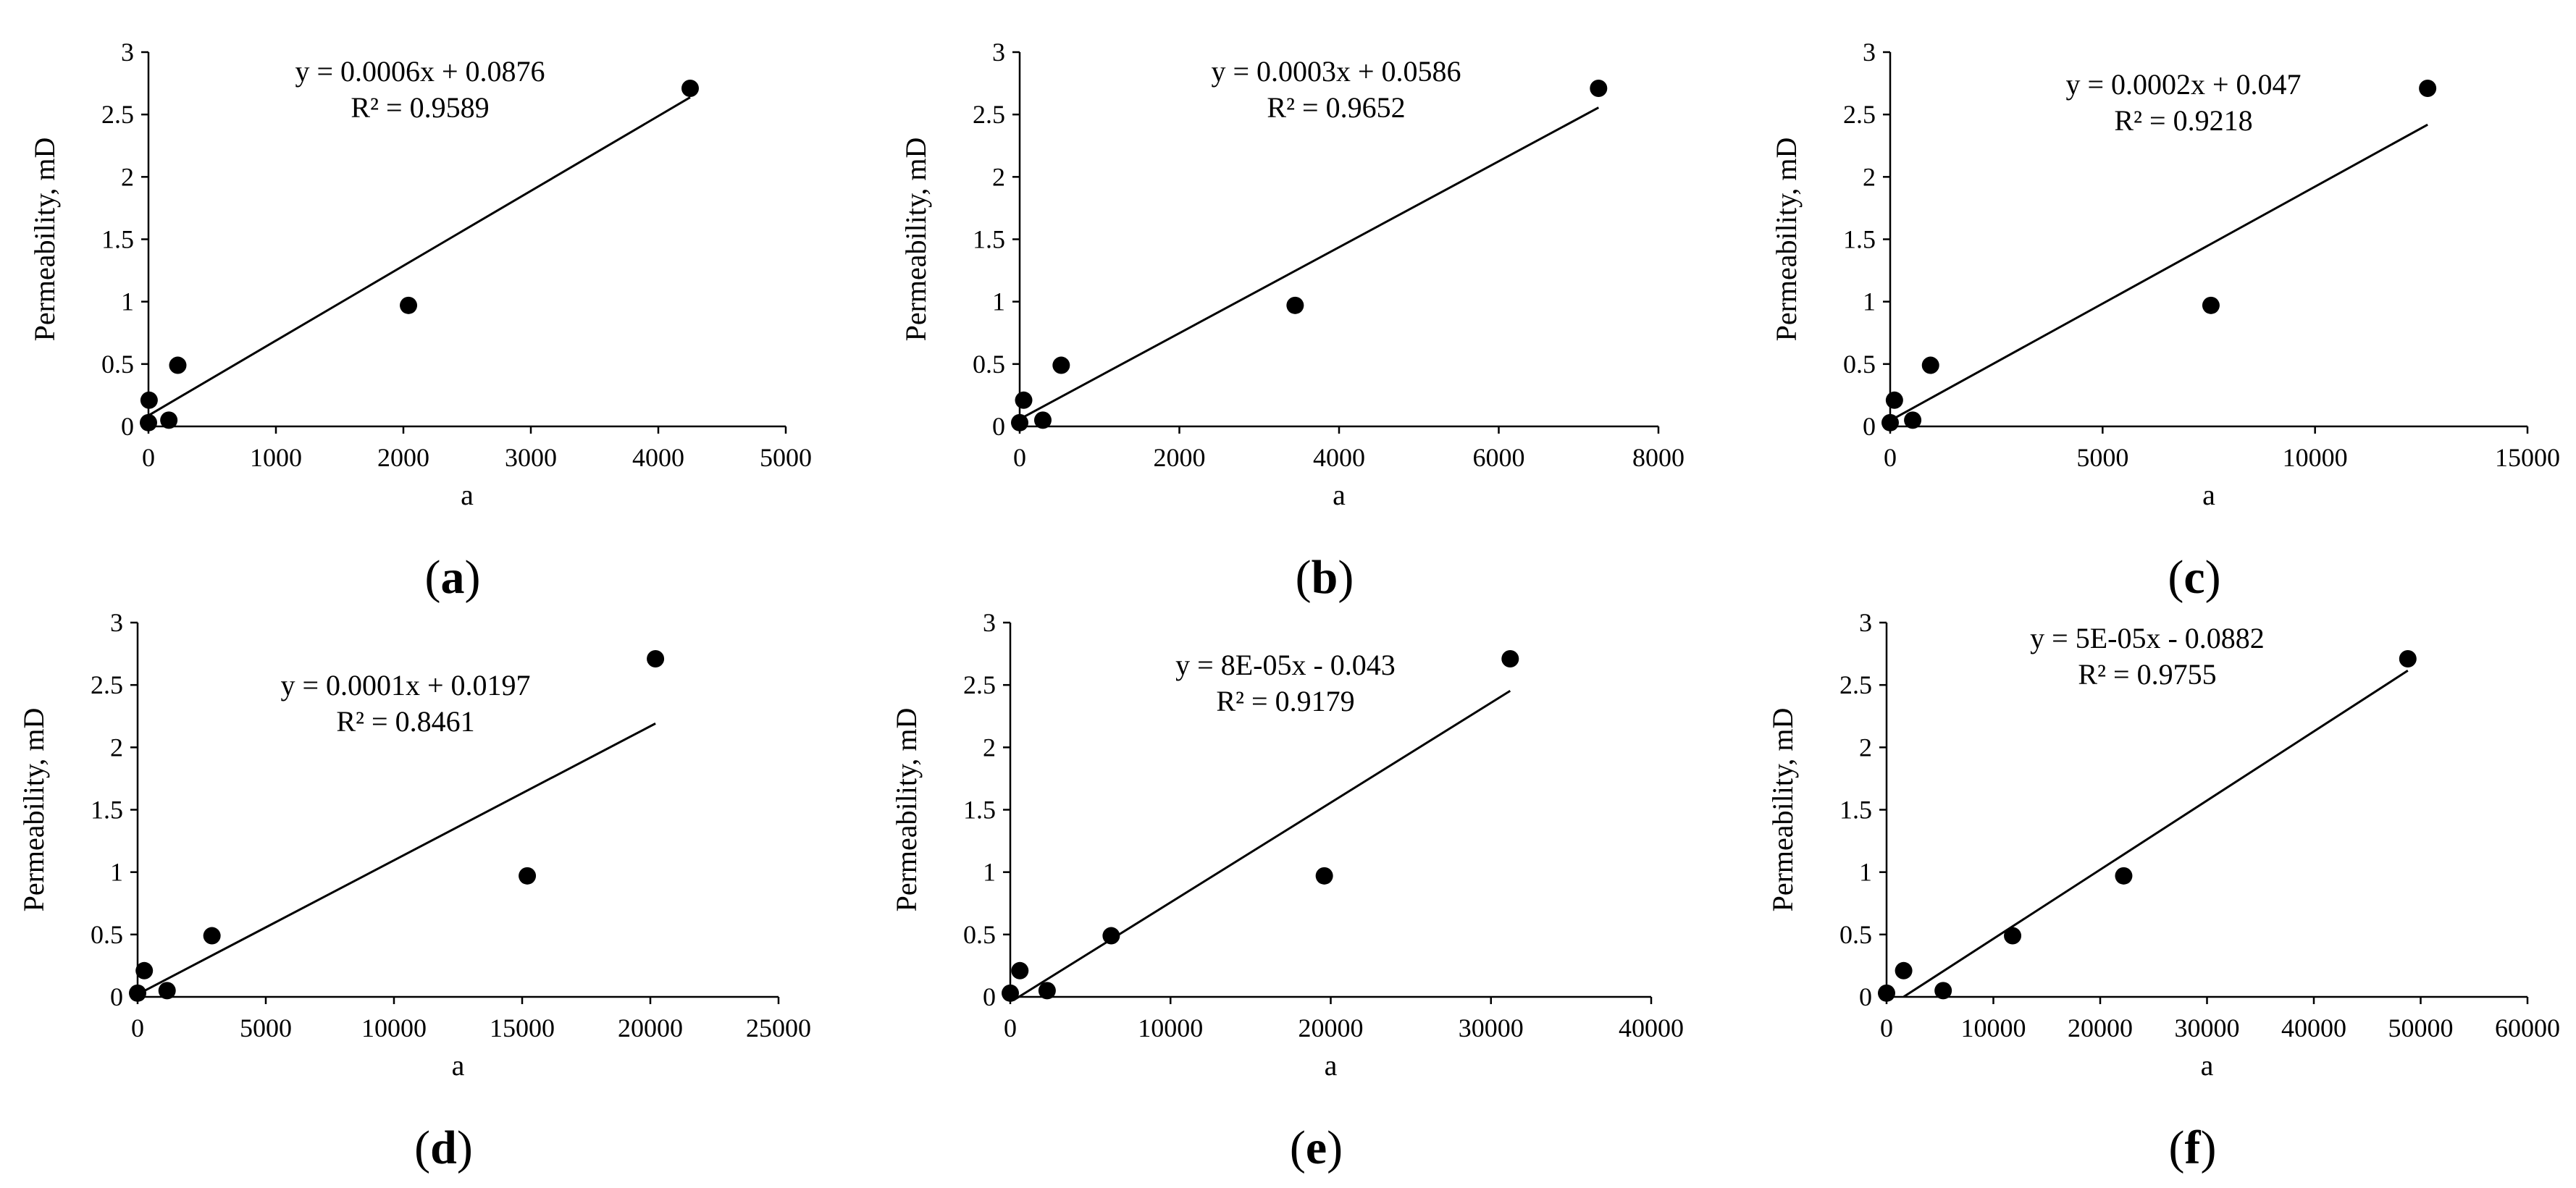 The height and width of the screenshot is (1188, 2576). I want to click on trendline-equation: y = 0.0006x + 0.0876, so click(420, 71).